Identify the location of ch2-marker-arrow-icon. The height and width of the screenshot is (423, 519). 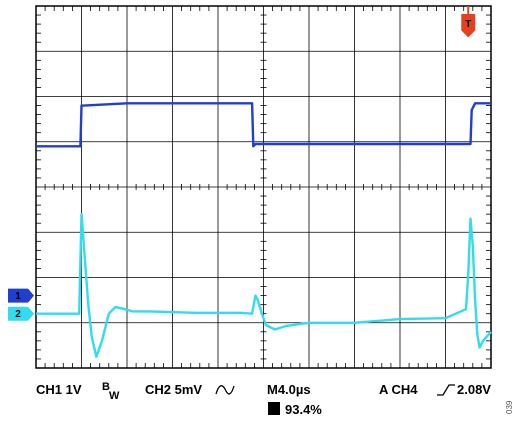
(21, 313).